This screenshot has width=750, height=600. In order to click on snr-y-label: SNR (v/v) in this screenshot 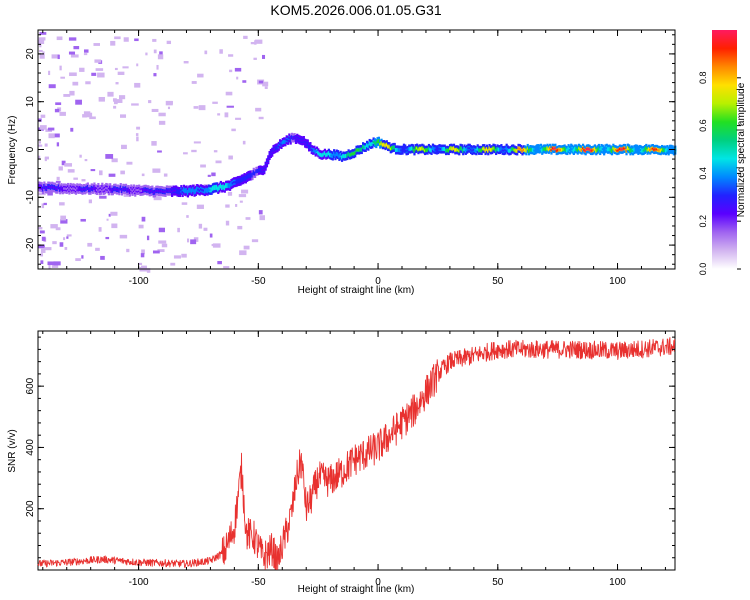, I will do `click(12, 450)`.